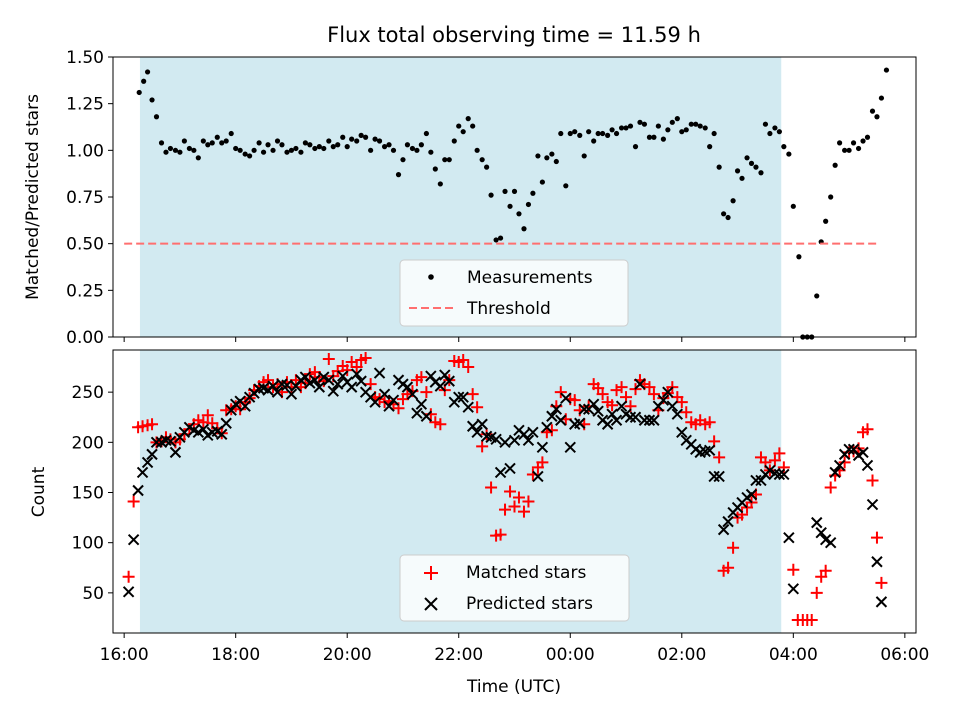 Image resolution: width=960 pixels, height=720 pixels. I want to click on count-y-axis: 50 100 150 200 250, so click(92, 493).